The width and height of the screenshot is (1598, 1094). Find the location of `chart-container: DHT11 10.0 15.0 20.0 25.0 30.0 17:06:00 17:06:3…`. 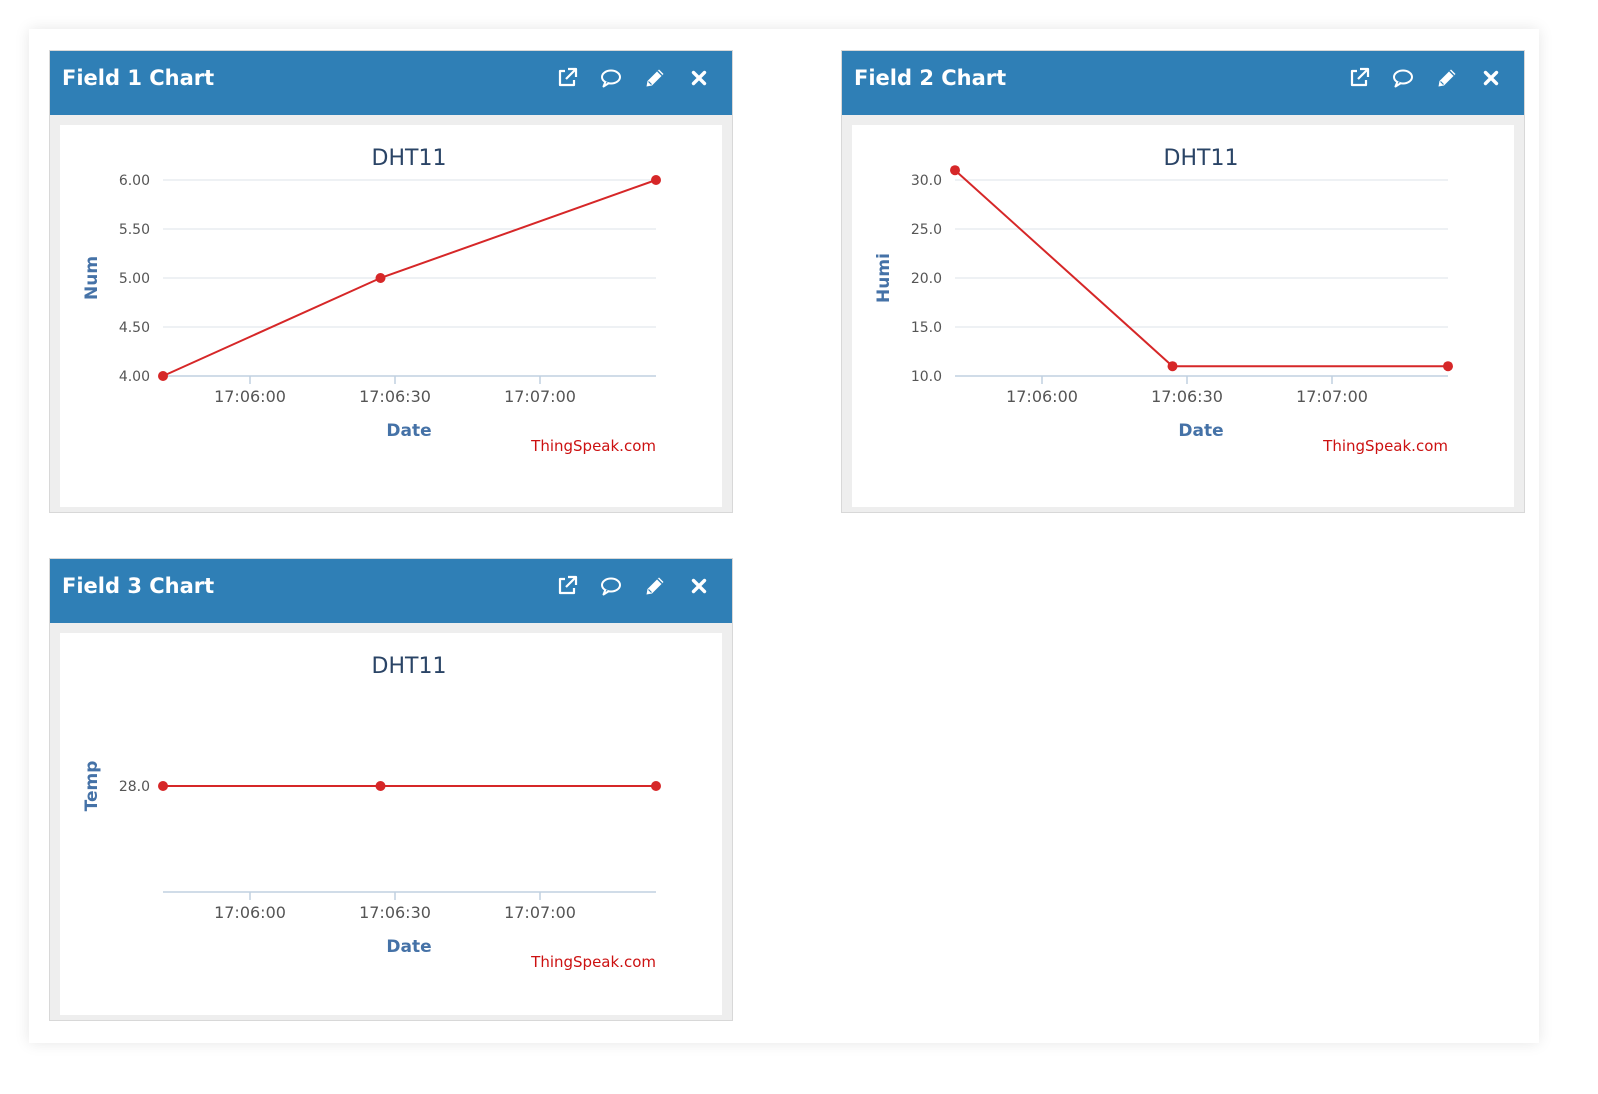

chart-container: DHT11 10.0 15.0 20.0 25.0 30.0 17:06:00 17:06:3… is located at coordinates (1183, 316).